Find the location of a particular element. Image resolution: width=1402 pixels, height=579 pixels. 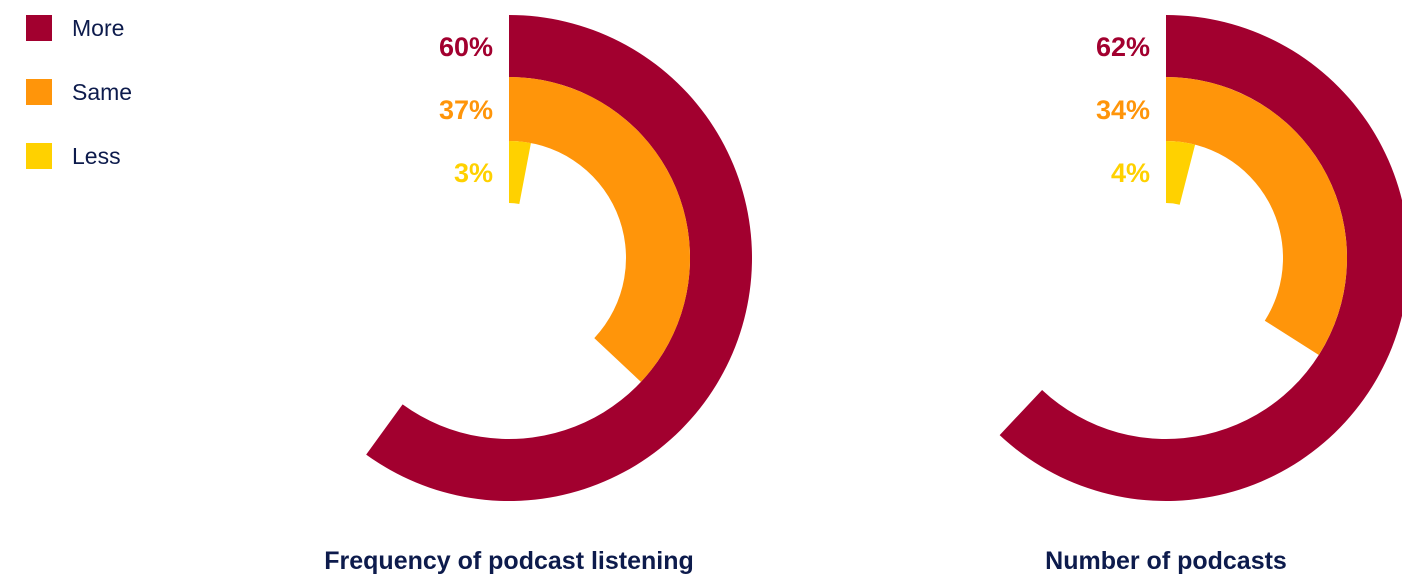

legend-item-more: More is located at coordinates (79, 28).